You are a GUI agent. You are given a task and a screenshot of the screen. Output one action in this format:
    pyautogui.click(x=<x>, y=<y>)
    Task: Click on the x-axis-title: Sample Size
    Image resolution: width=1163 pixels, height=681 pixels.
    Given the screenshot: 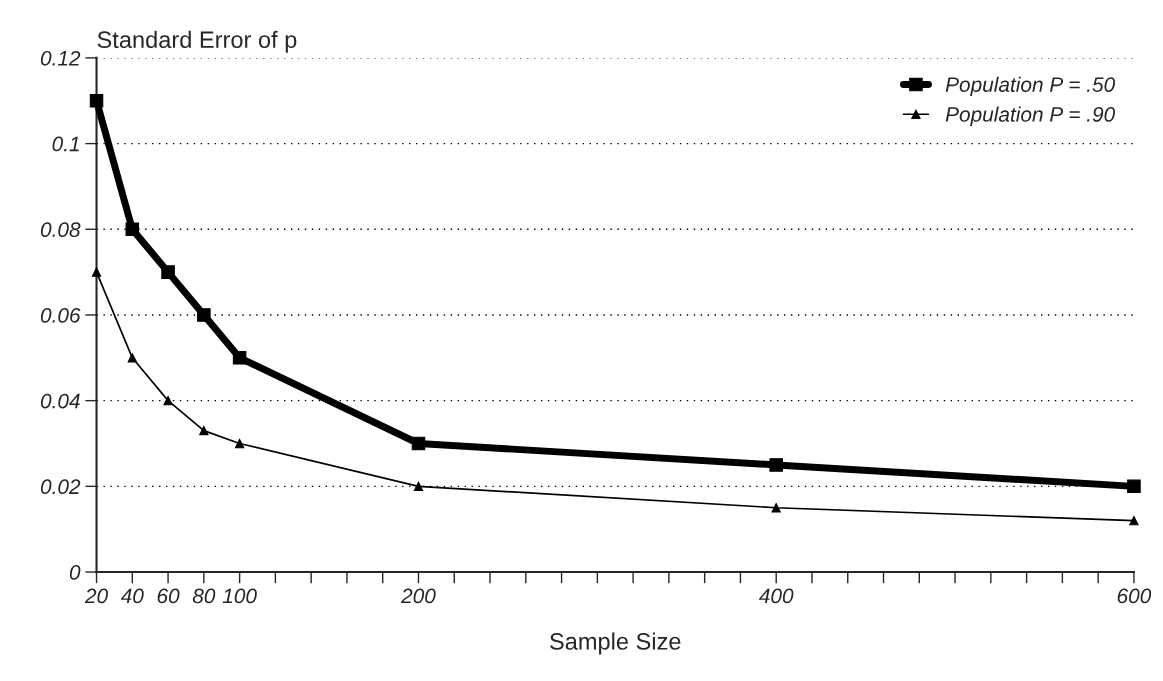 What is the action you would take?
    pyautogui.click(x=615, y=643)
    